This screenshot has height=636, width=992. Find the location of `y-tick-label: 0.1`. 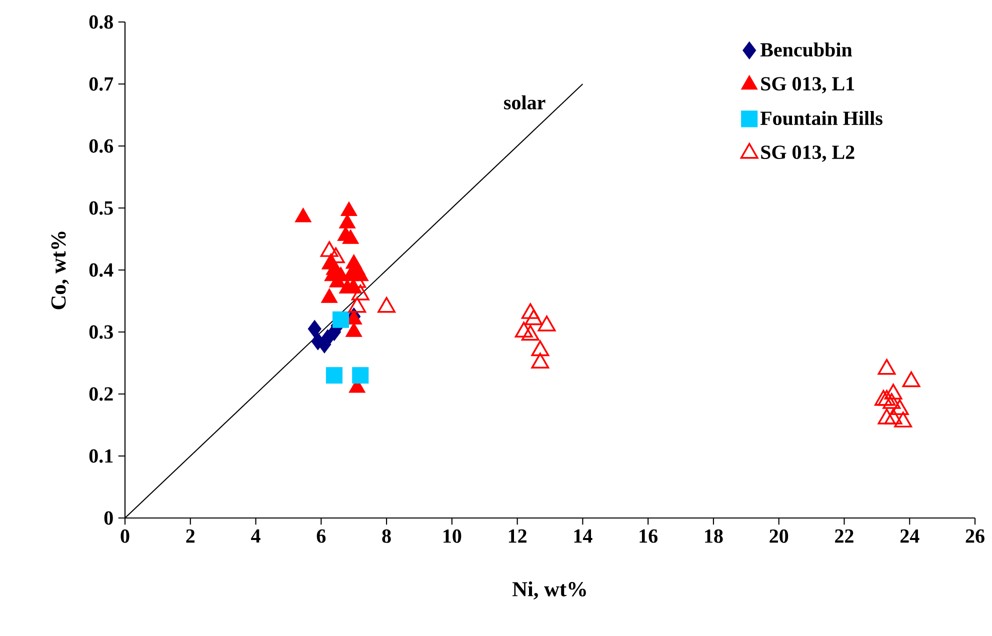

y-tick-label: 0.1 is located at coordinates (101, 456).